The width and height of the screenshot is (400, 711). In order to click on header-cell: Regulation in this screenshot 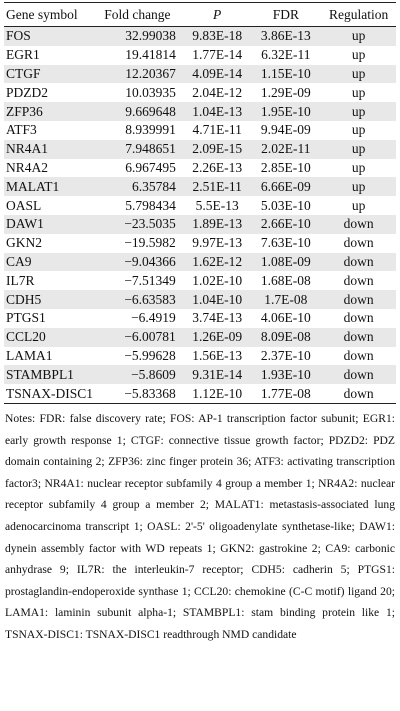, I will do `click(358, 14)`.